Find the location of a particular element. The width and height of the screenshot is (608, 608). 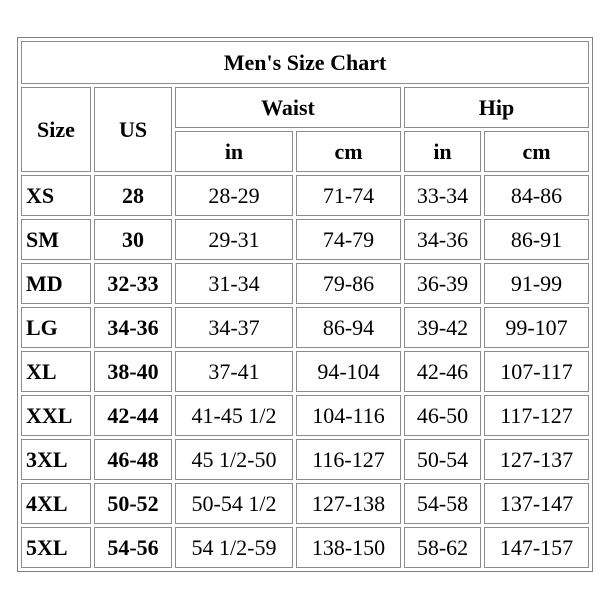

size-row: LG 34-36 34-37 86-94 39-42 99-107 is located at coordinates (305, 327).